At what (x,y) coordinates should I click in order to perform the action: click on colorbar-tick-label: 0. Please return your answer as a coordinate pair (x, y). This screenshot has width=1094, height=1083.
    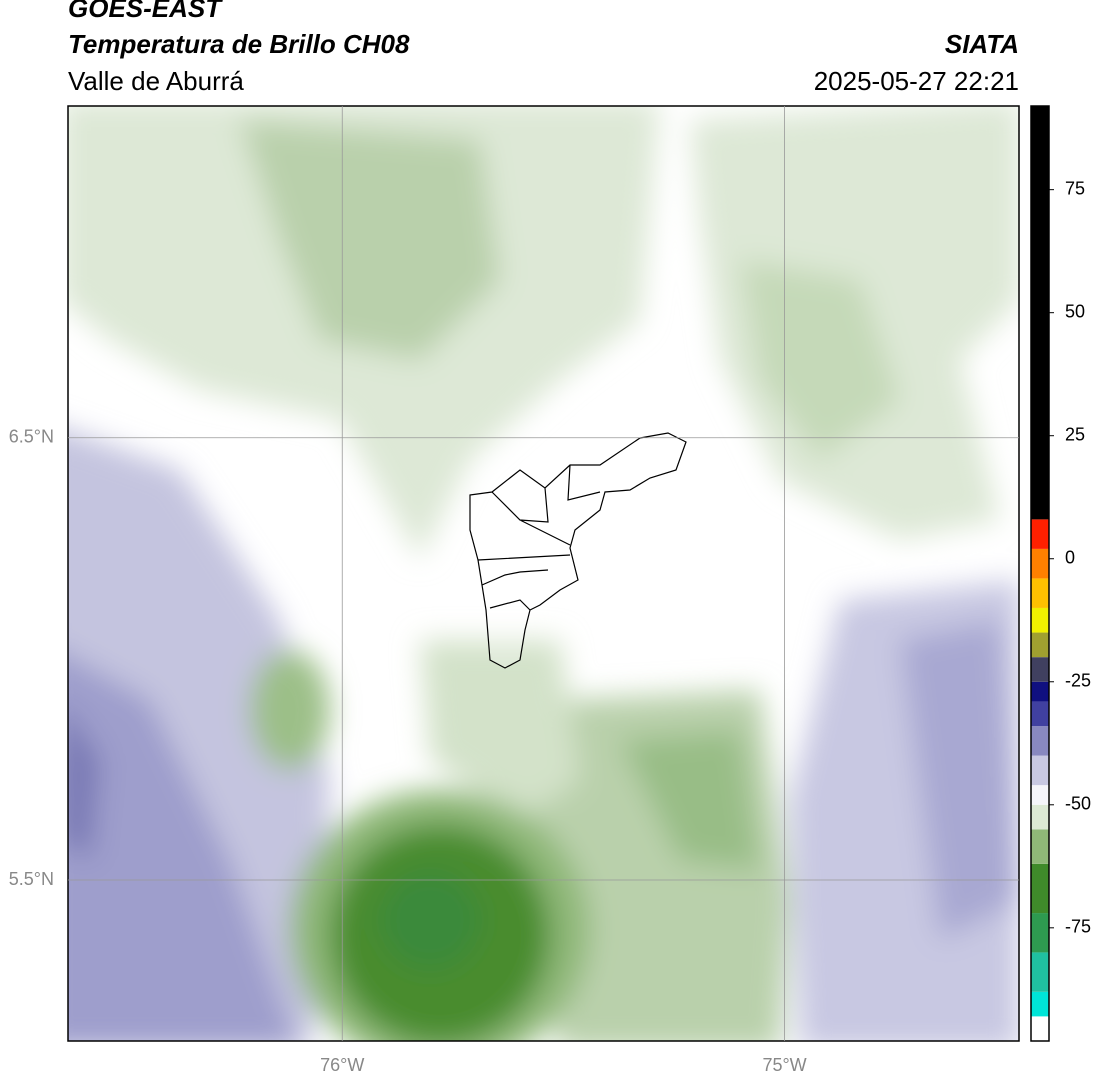
    Looking at the image, I should click on (1070, 557).